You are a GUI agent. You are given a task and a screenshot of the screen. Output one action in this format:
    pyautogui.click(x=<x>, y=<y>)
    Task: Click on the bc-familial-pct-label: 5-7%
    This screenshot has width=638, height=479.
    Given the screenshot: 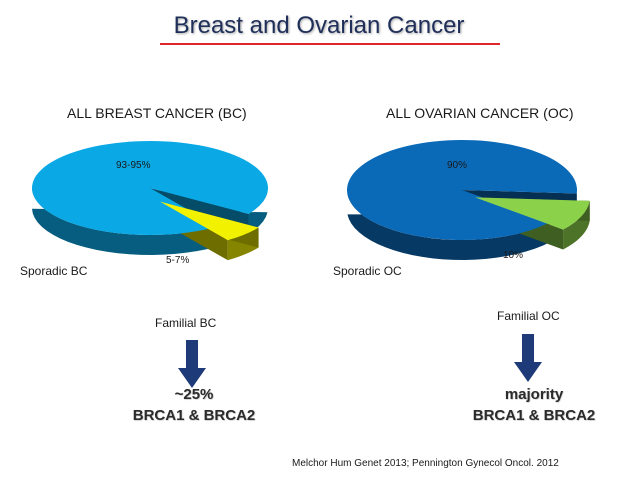 What is the action you would take?
    pyautogui.click(x=178, y=260)
    